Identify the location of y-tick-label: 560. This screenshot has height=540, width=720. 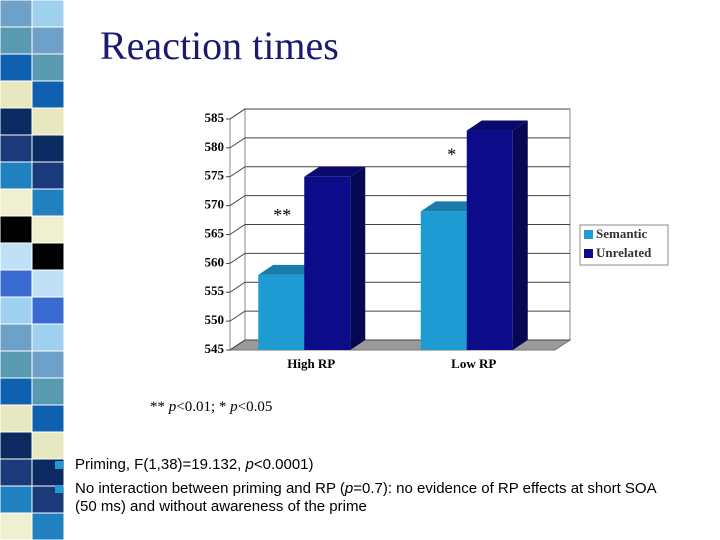
(215, 261).